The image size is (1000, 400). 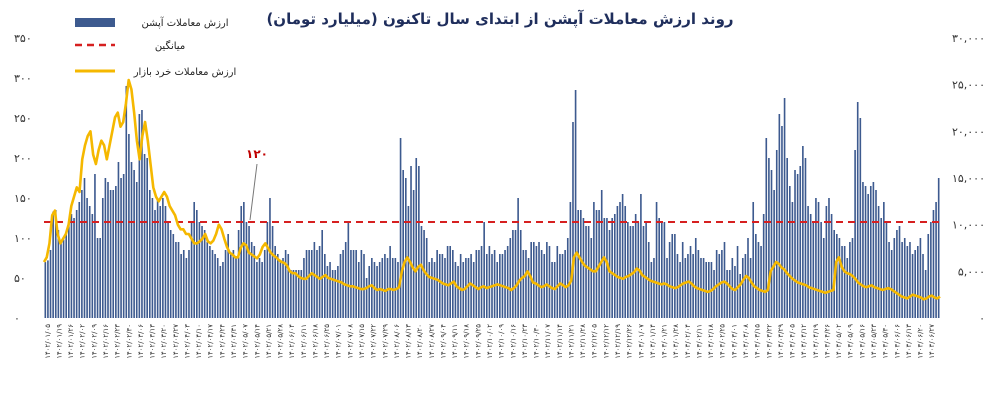 I want to click on x-tick-label: ۱۴۰۲/۰۵/۱۴, so click(x=257, y=341).